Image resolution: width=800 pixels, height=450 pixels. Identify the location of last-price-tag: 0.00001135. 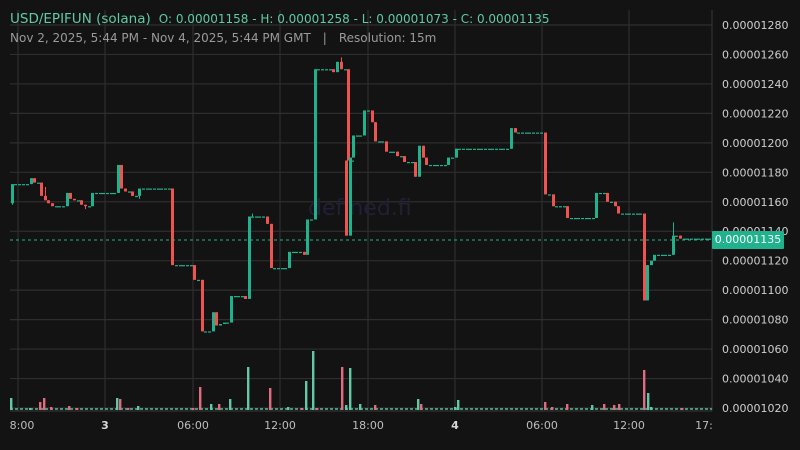
(748, 240).